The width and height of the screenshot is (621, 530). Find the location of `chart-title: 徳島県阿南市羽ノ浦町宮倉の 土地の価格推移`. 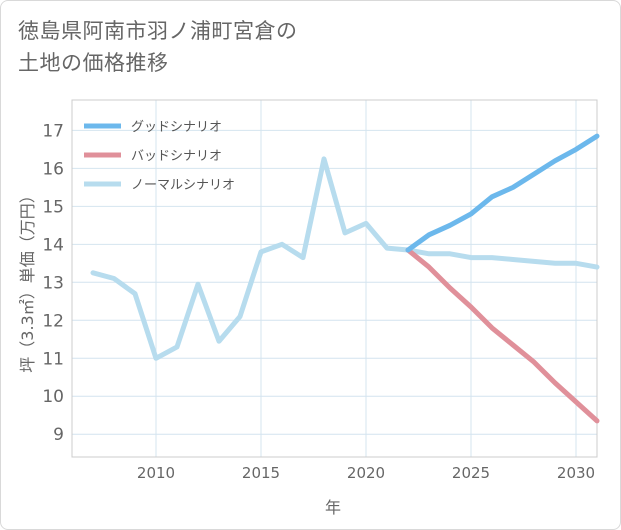

chart-title: 徳島県阿南市羽ノ浦町宮倉の 土地の価格推移 is located at coordinates (158, 47).